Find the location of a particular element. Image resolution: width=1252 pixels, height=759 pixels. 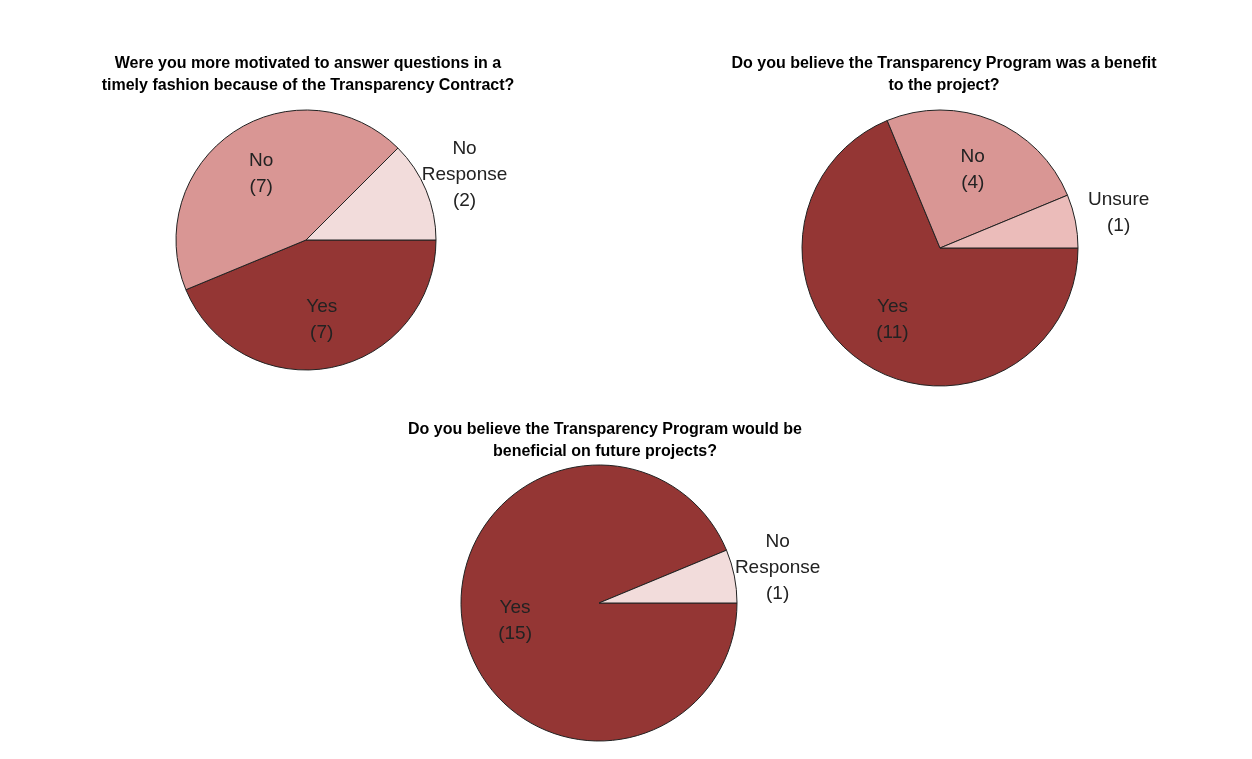

chart-title: Were you more motivated to answer questions in a timely fashion because of the Transparency Contract? is located at coordinates (308, 73).